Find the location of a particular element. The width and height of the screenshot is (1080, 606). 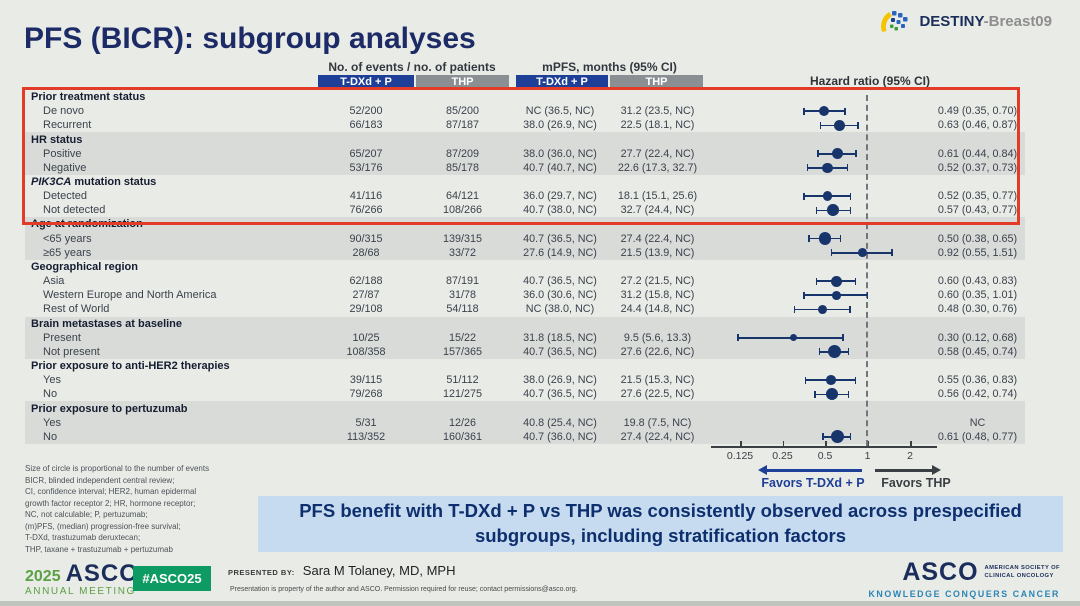

subgroup-label: Western Europe and North America is located at coordinates (130, 295).